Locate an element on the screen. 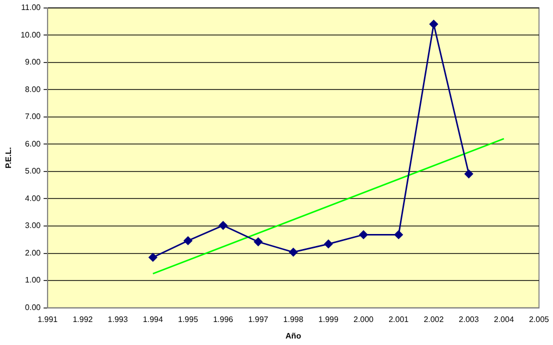 The image size is (553, 345). y-axis-title: P.E.L. is located at coordinates (9, 157).